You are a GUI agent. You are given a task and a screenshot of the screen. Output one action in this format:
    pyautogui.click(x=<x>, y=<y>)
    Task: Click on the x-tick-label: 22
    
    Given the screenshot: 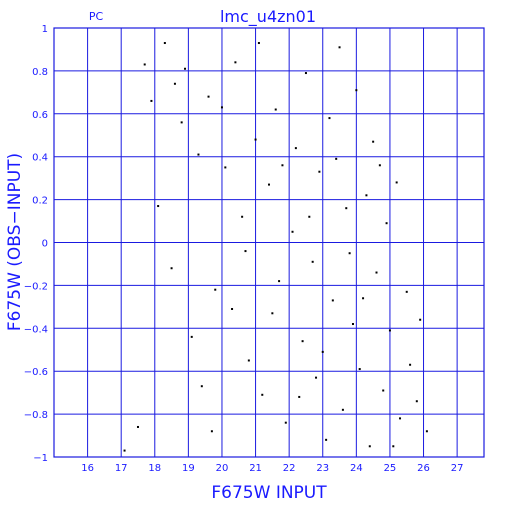 What is the action you would take?
    pyautogui.click(x=289, y=468)
    